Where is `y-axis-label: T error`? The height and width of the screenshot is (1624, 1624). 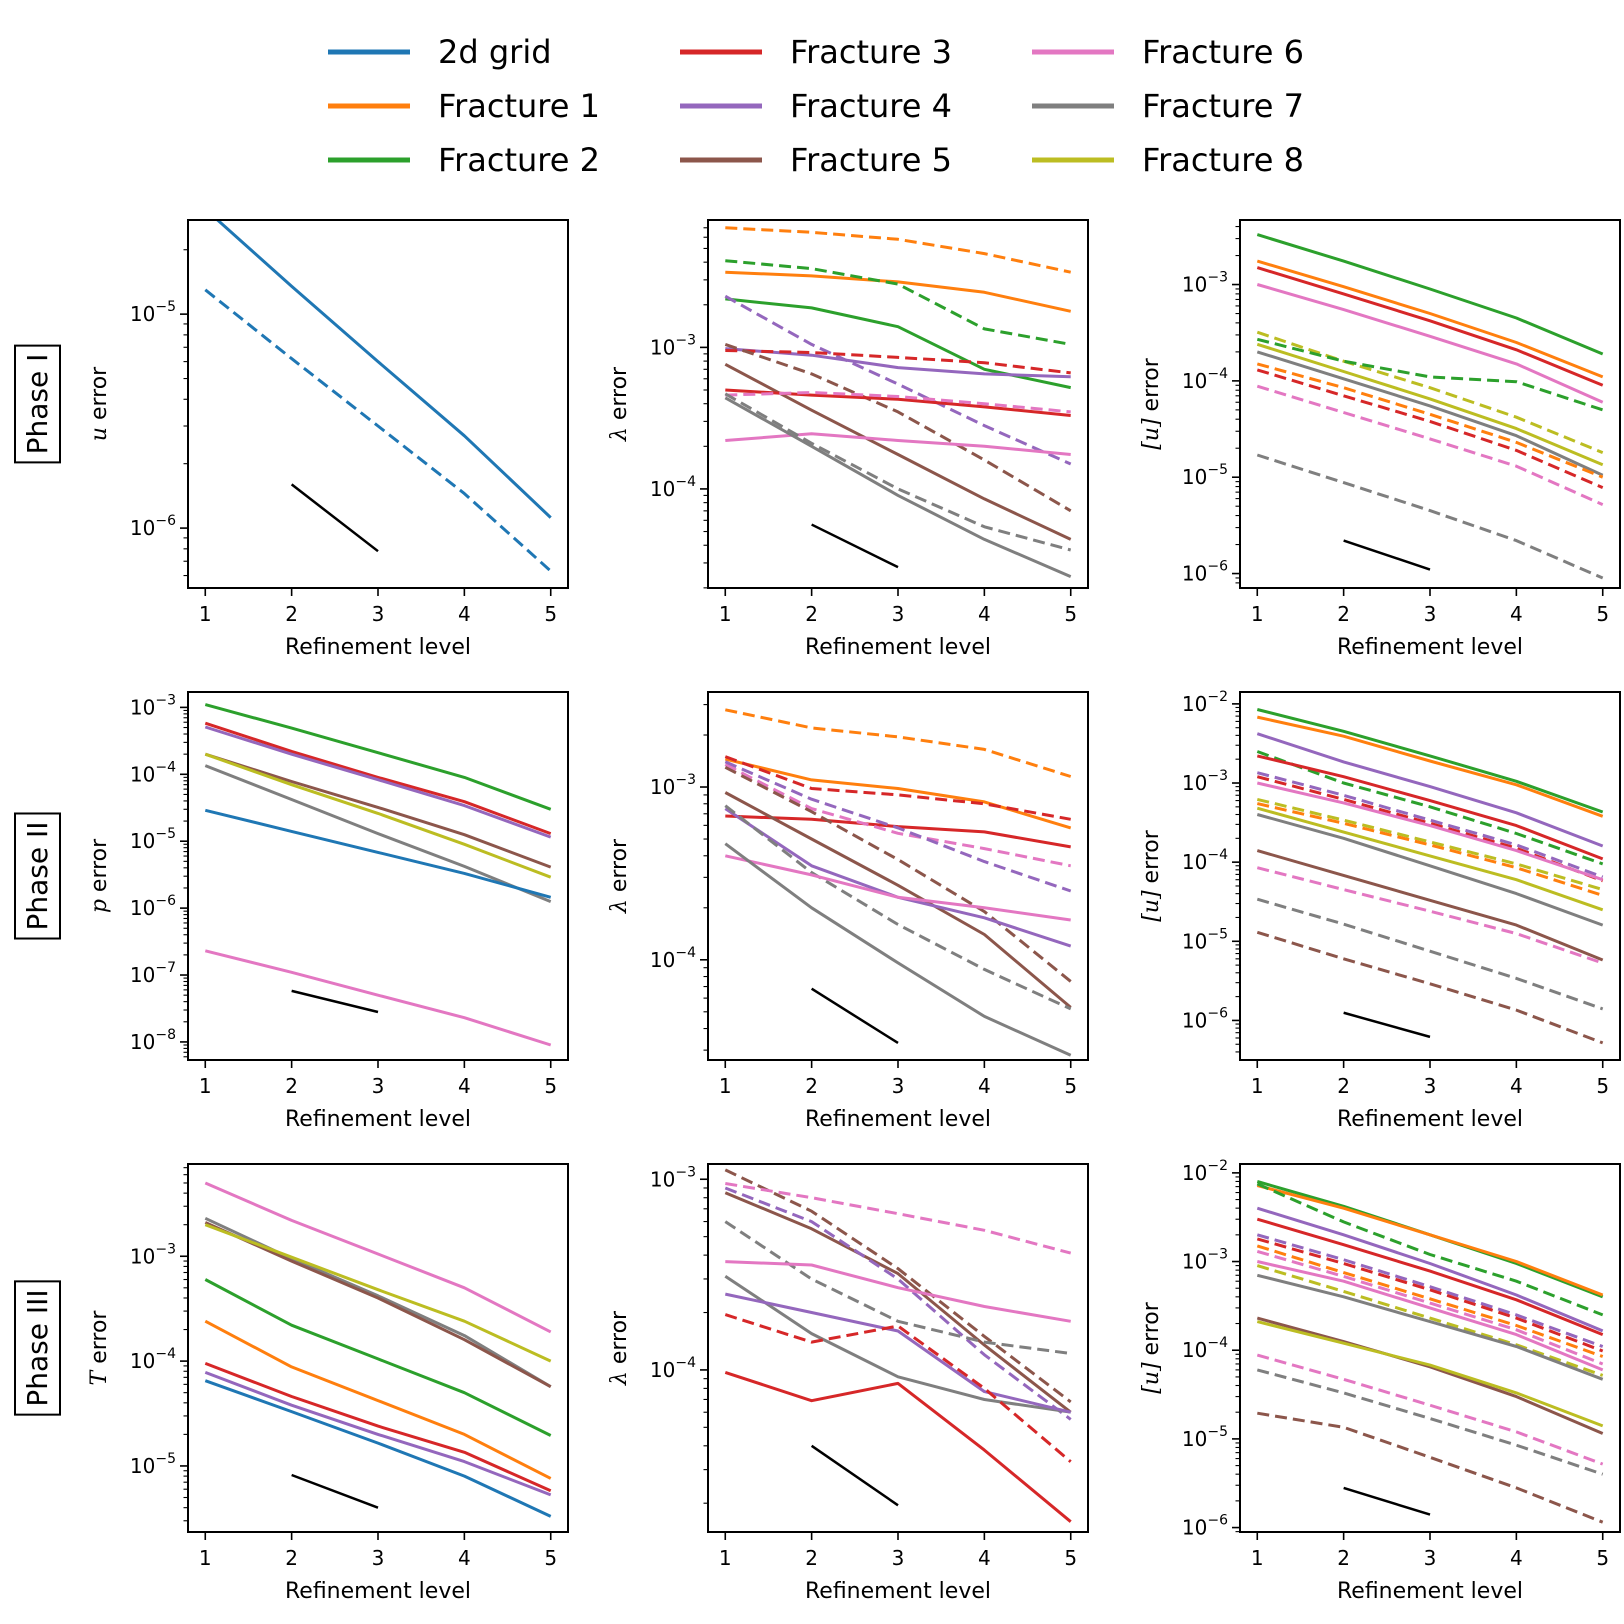
y-axis-label: T error is located at coordinates (99, 1348).